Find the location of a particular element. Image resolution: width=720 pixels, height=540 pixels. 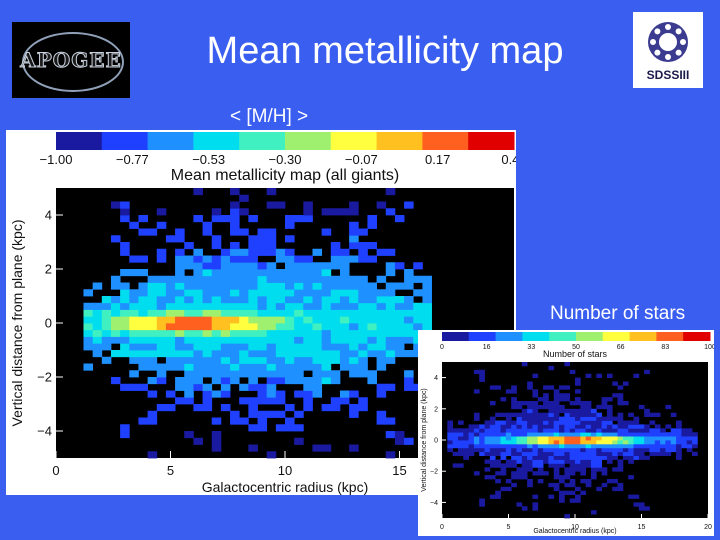

x-tick-label: 15 is located at coordinates (642, 527).